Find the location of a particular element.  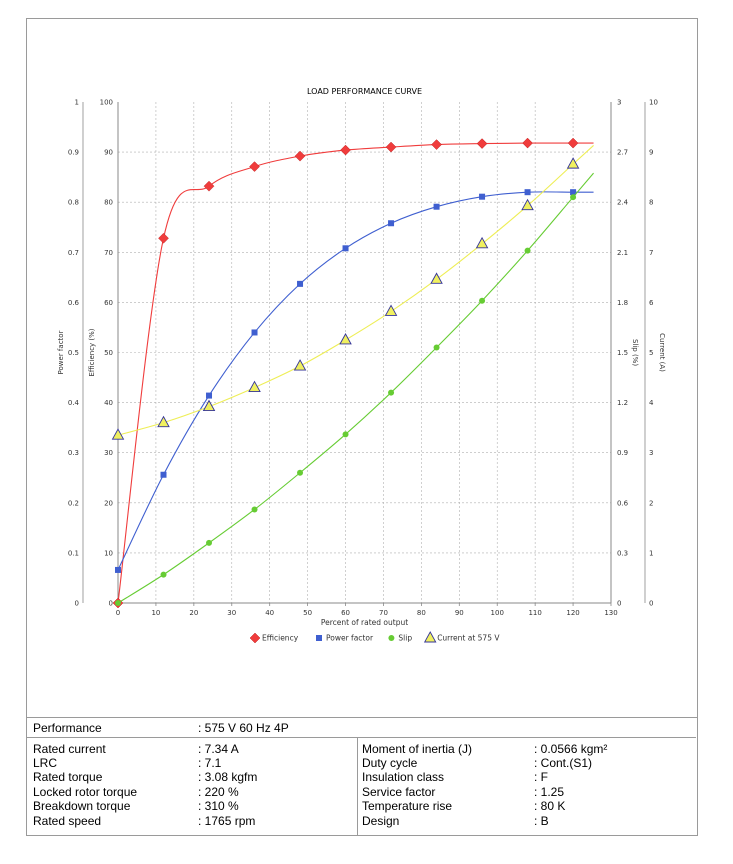

y-tick-label-slip: 0.6 is located at coordinates (623, 503).